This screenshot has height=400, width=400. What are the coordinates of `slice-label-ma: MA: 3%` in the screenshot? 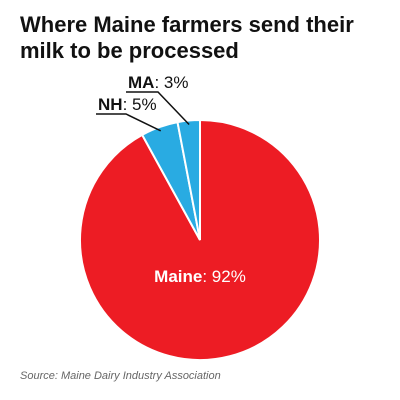 It's located at (158, 82).